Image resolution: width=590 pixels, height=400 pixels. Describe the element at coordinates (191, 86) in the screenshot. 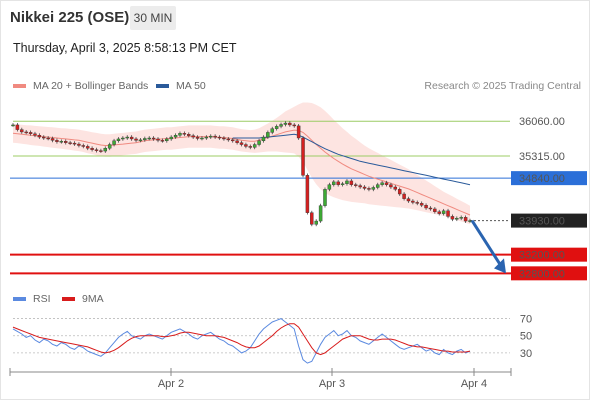

I see `legend-ma50-label: MA 50` at that location.